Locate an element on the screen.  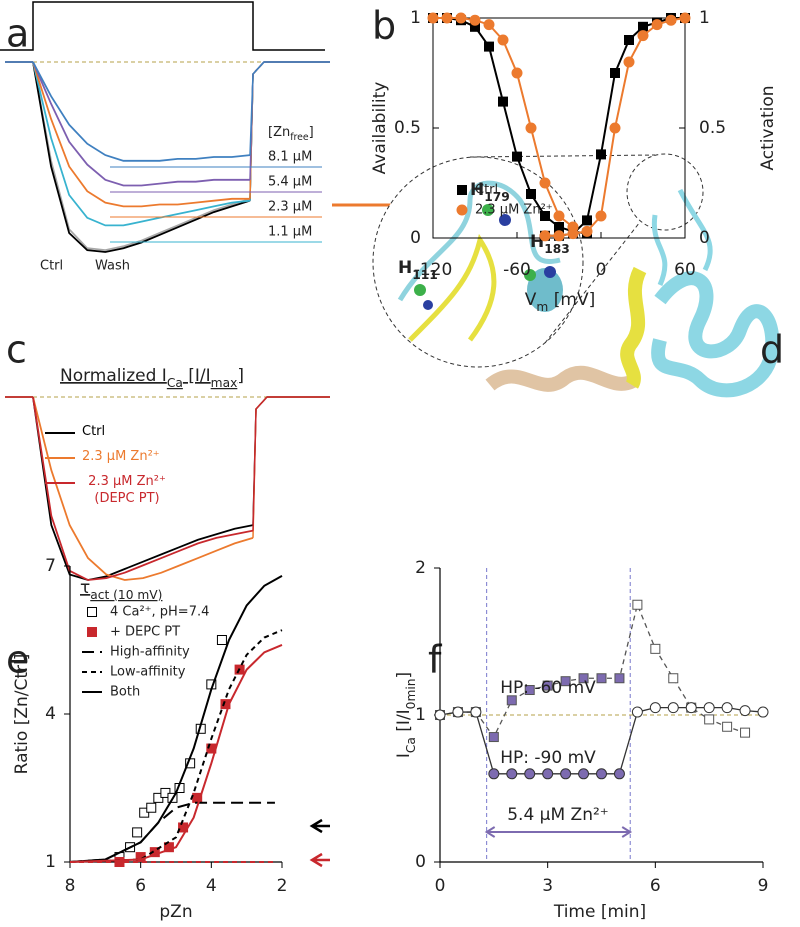
series-label: Ctrl is located at coordinates (51, 266).